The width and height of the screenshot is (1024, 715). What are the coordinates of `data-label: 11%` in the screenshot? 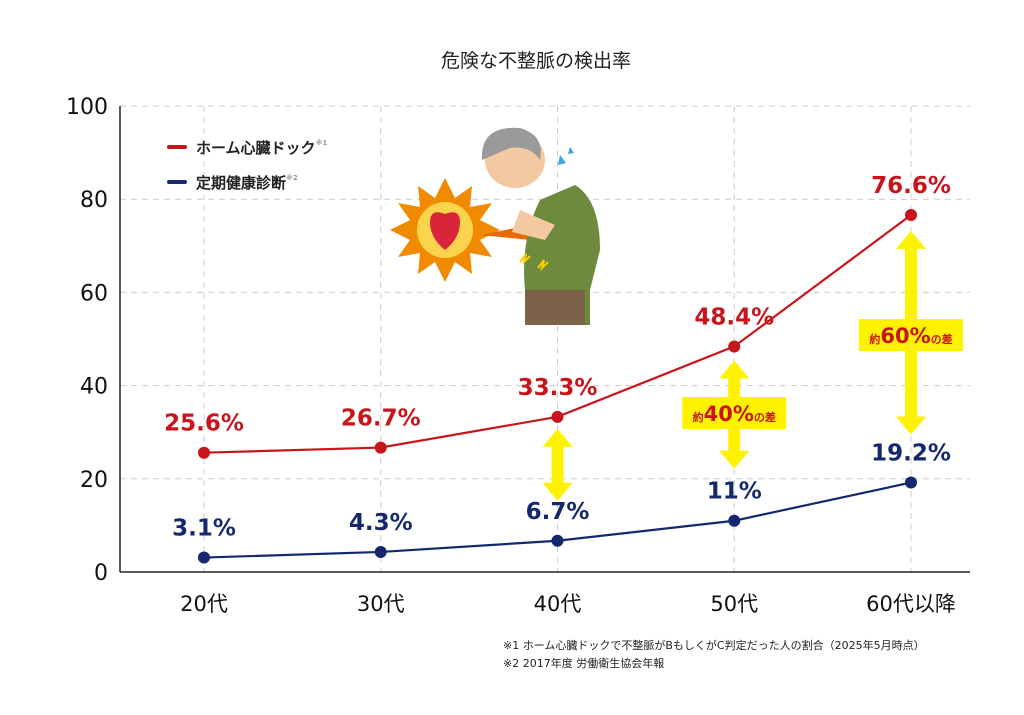 It's located at (734, 492).